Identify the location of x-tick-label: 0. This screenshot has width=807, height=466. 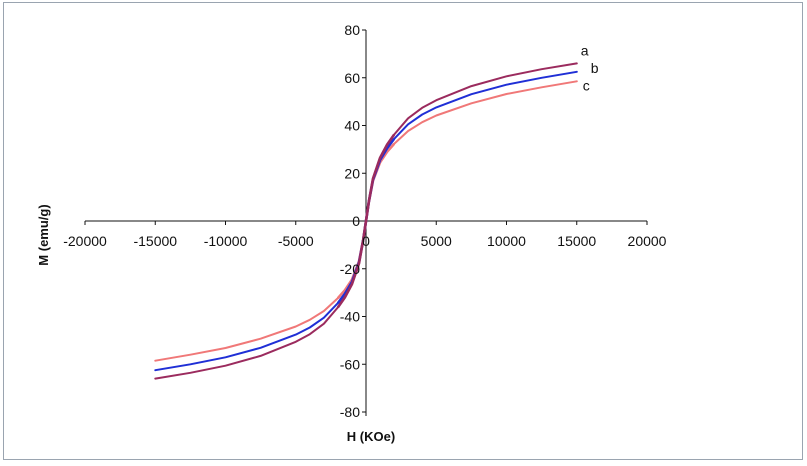
(366, 241).